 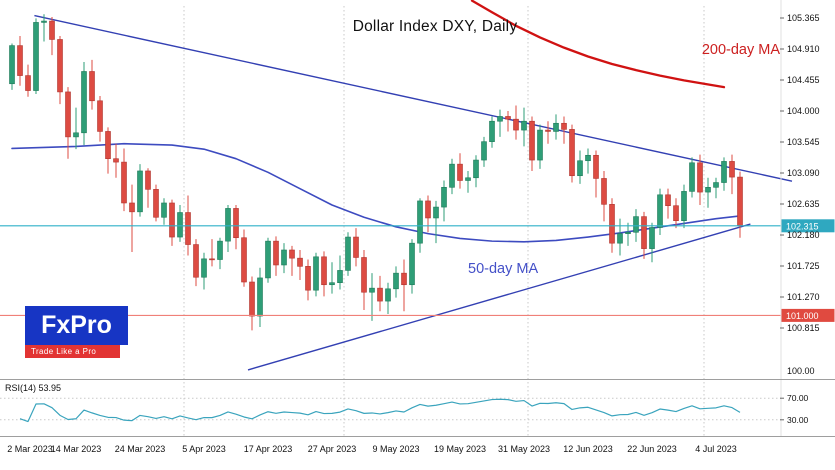 I want to click on price-tag-label: 102.315, so click(x=802, y=226).